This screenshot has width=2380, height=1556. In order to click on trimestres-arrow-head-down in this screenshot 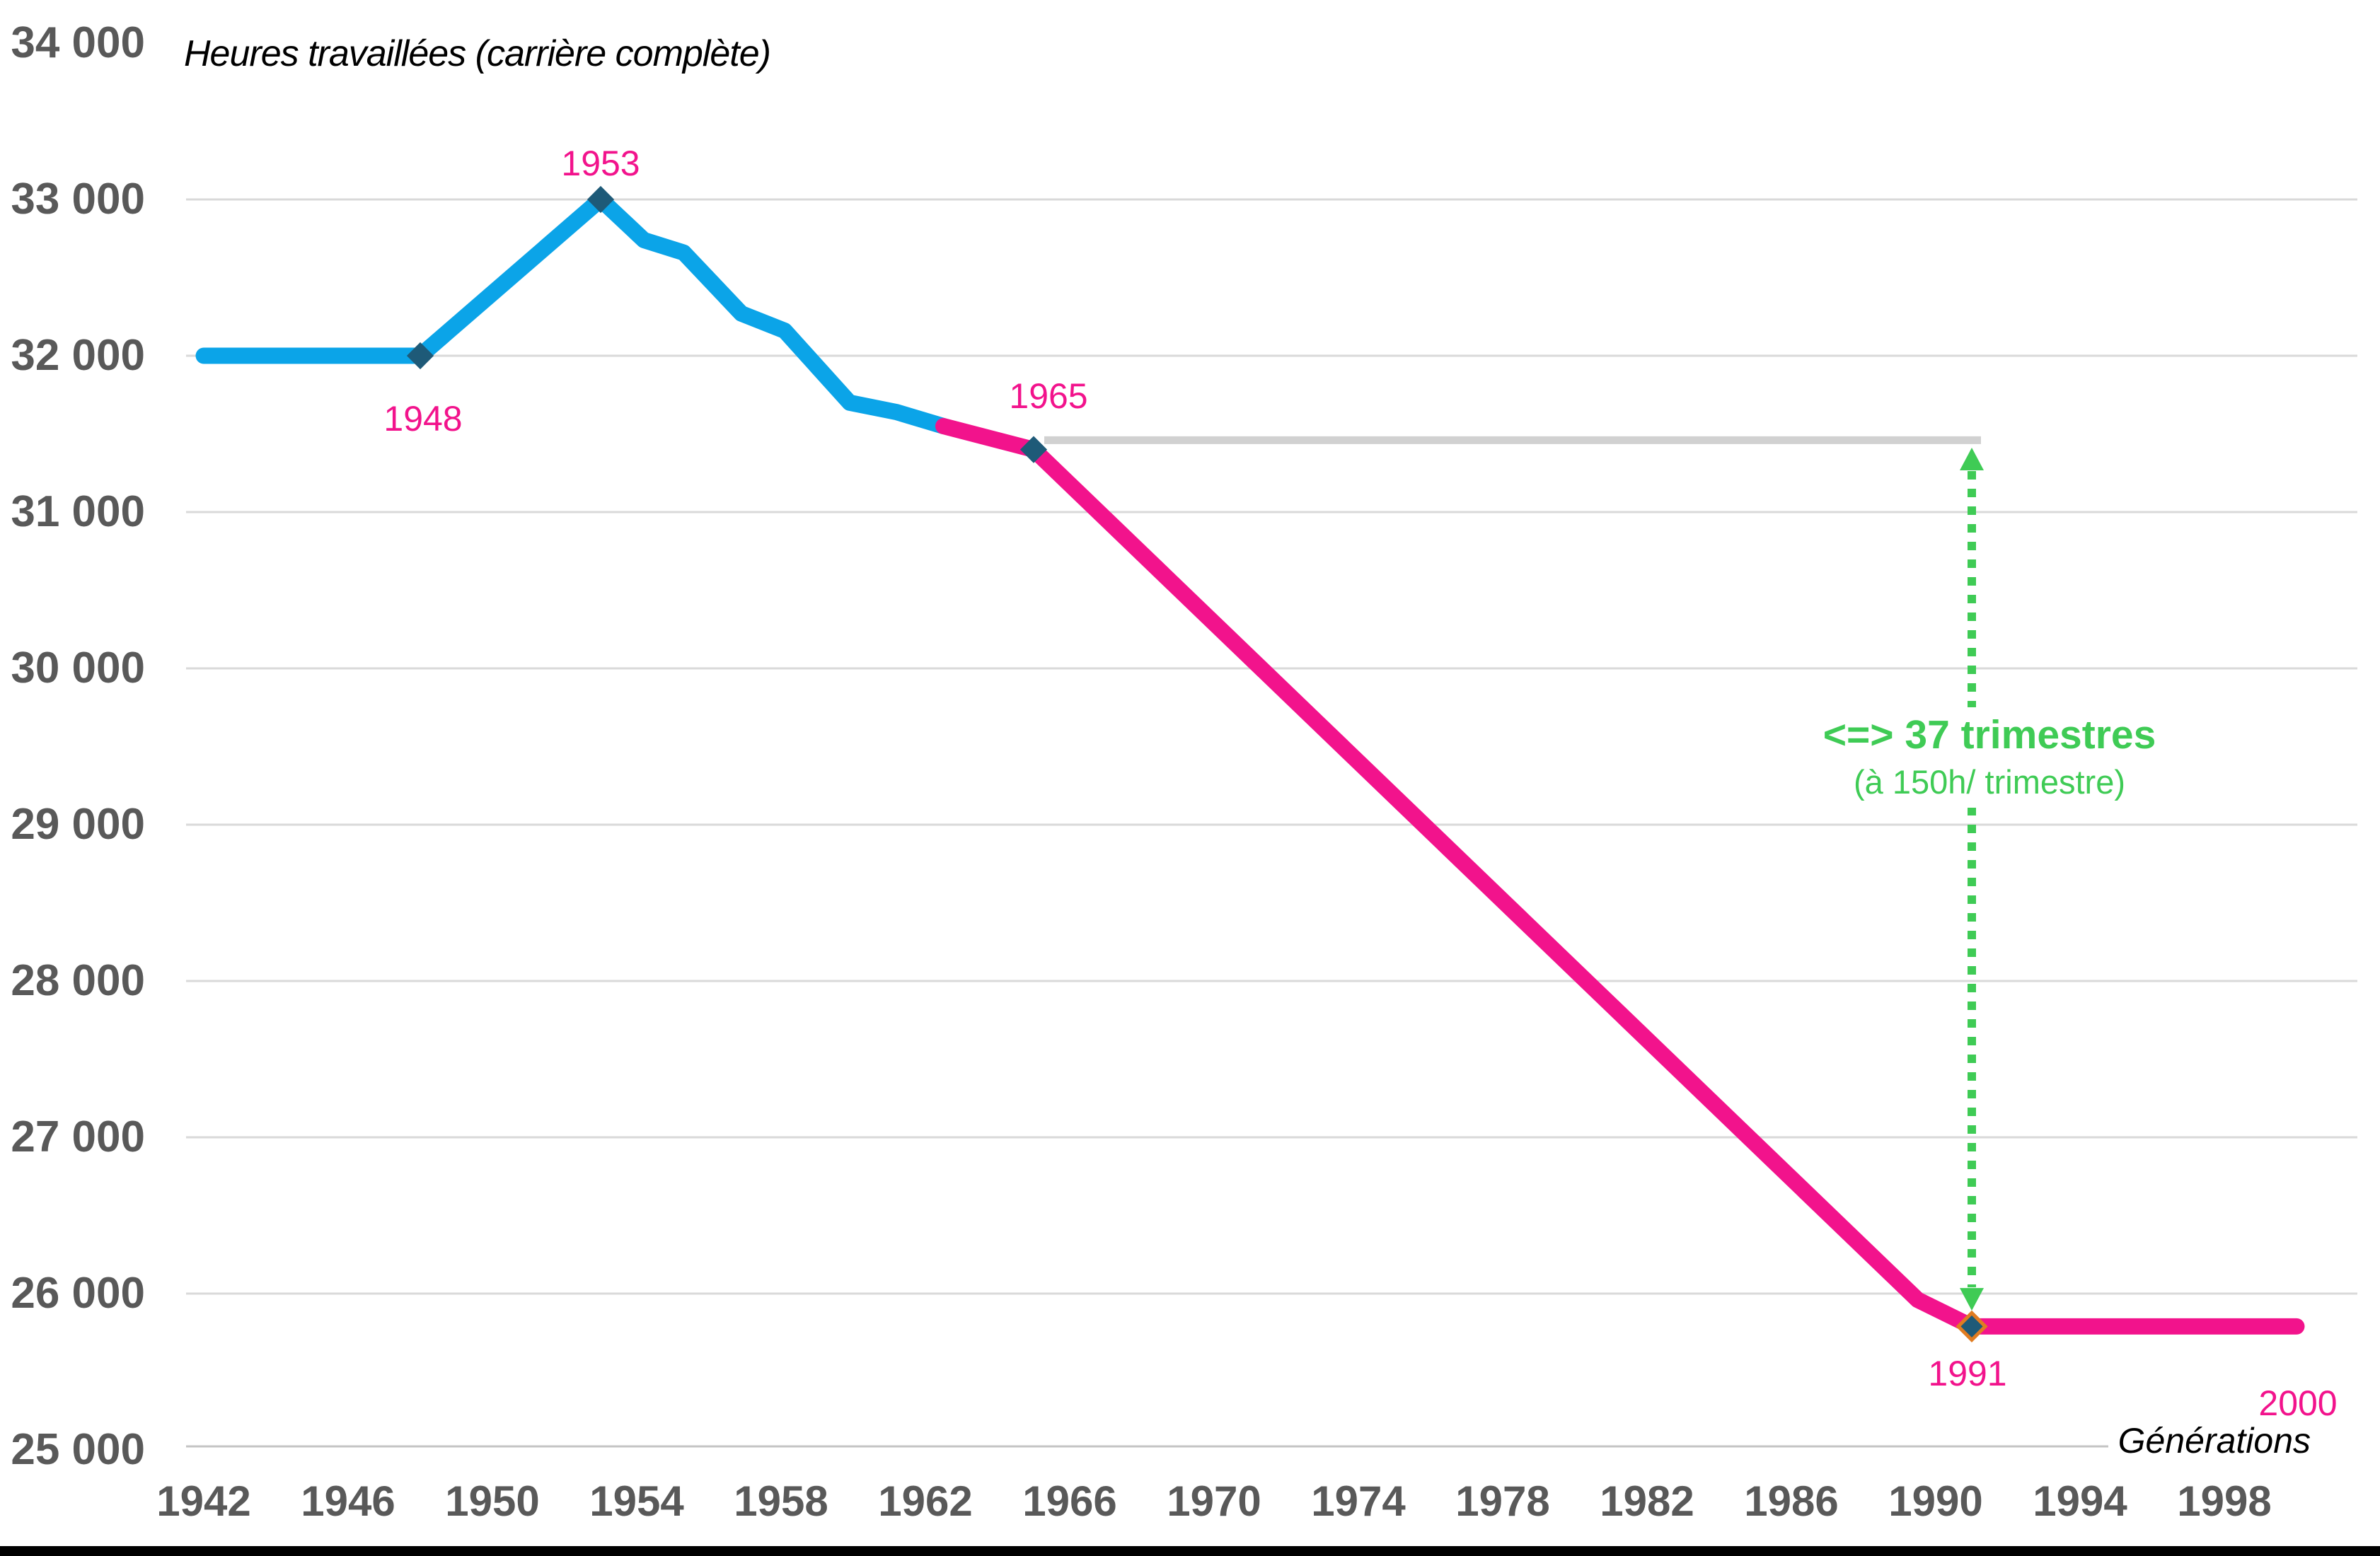, I will do `click(1972, 1299)`.